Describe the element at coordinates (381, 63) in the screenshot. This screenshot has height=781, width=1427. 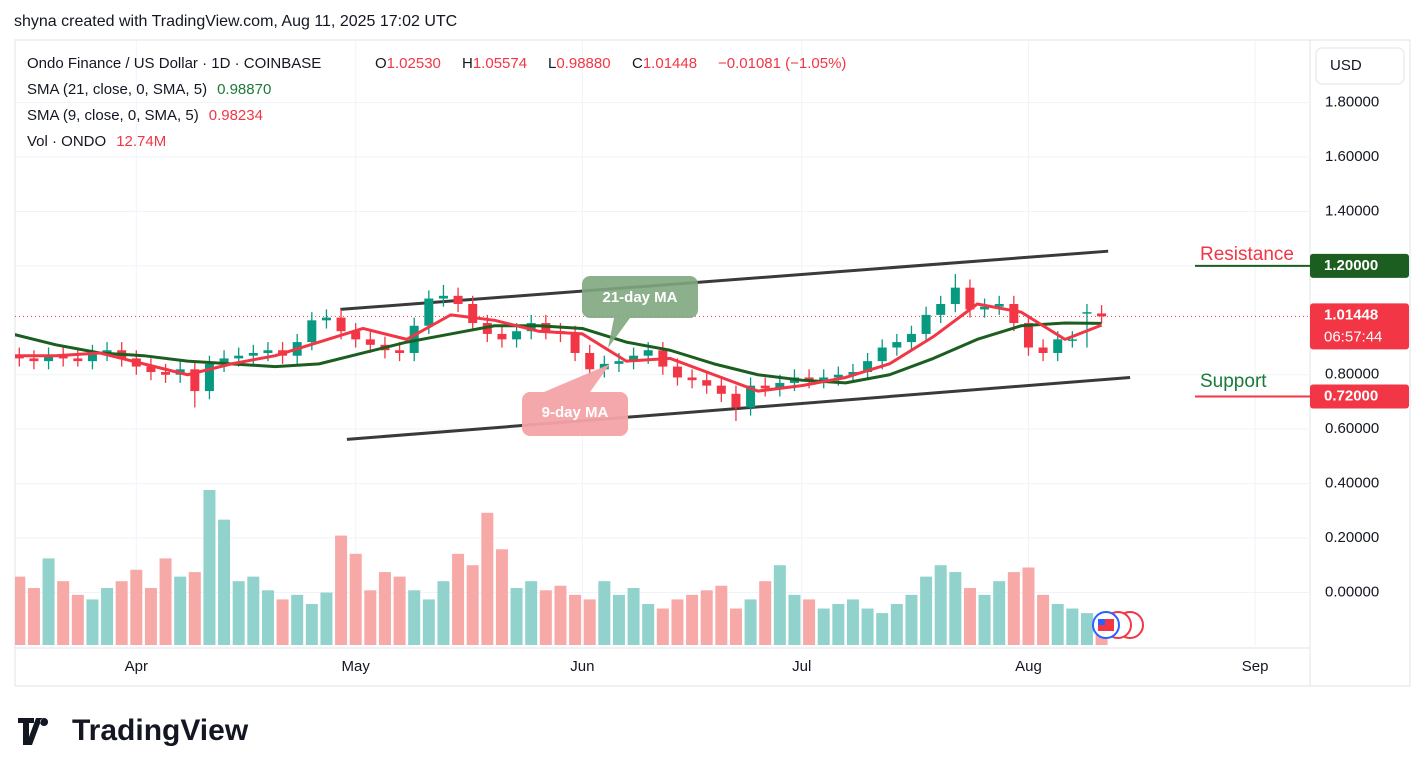
I see `o-label: O` at that location.